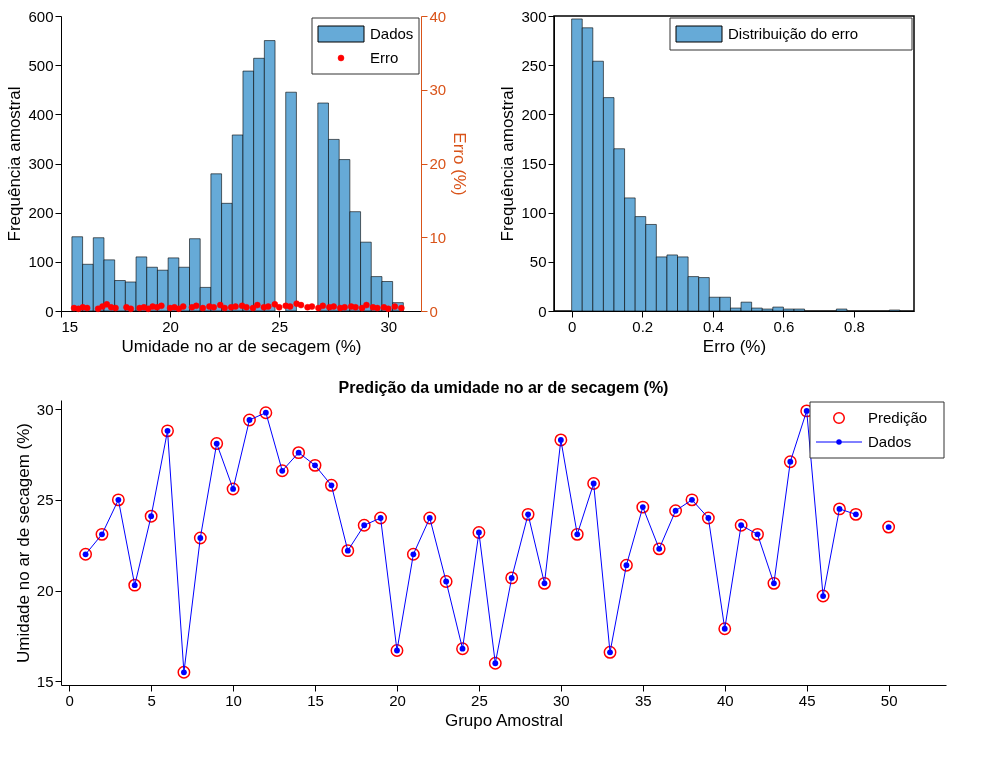 The image size is (1002, 779). What do you see at coordinates (504, 720) in the screenshot?
I see `x-axis-title: Grupo Amostral` at bounding box center [504, 720].